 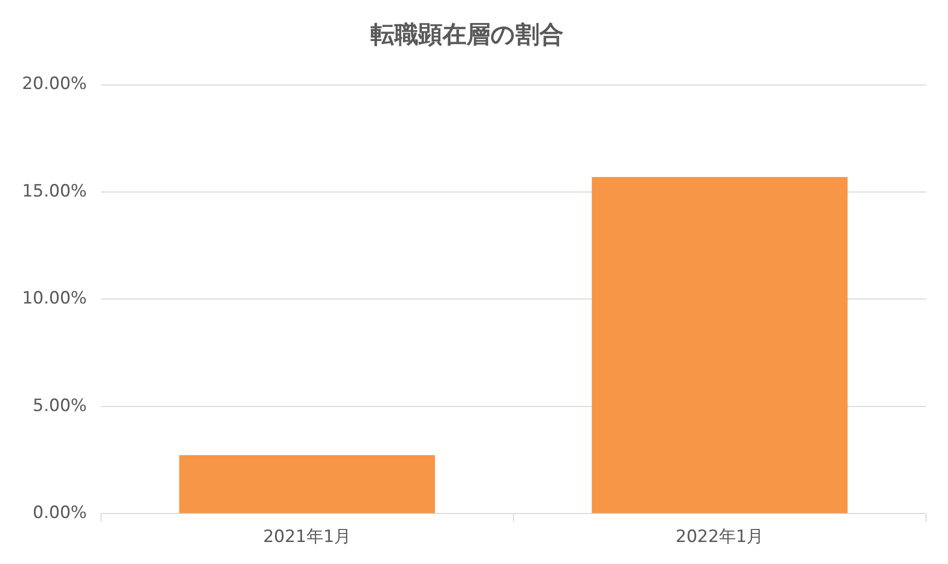 I want to click on x-tick-label: 2021年1月, so click(x=307, y=537).